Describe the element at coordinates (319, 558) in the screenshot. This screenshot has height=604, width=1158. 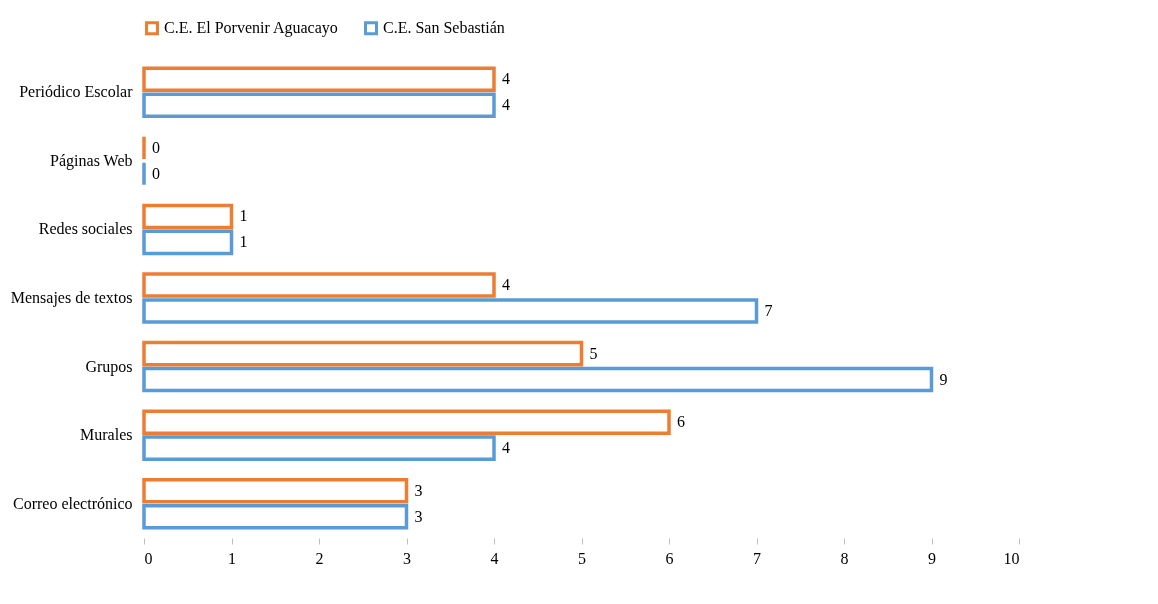
I see `x-tick-label: 2` at that location.